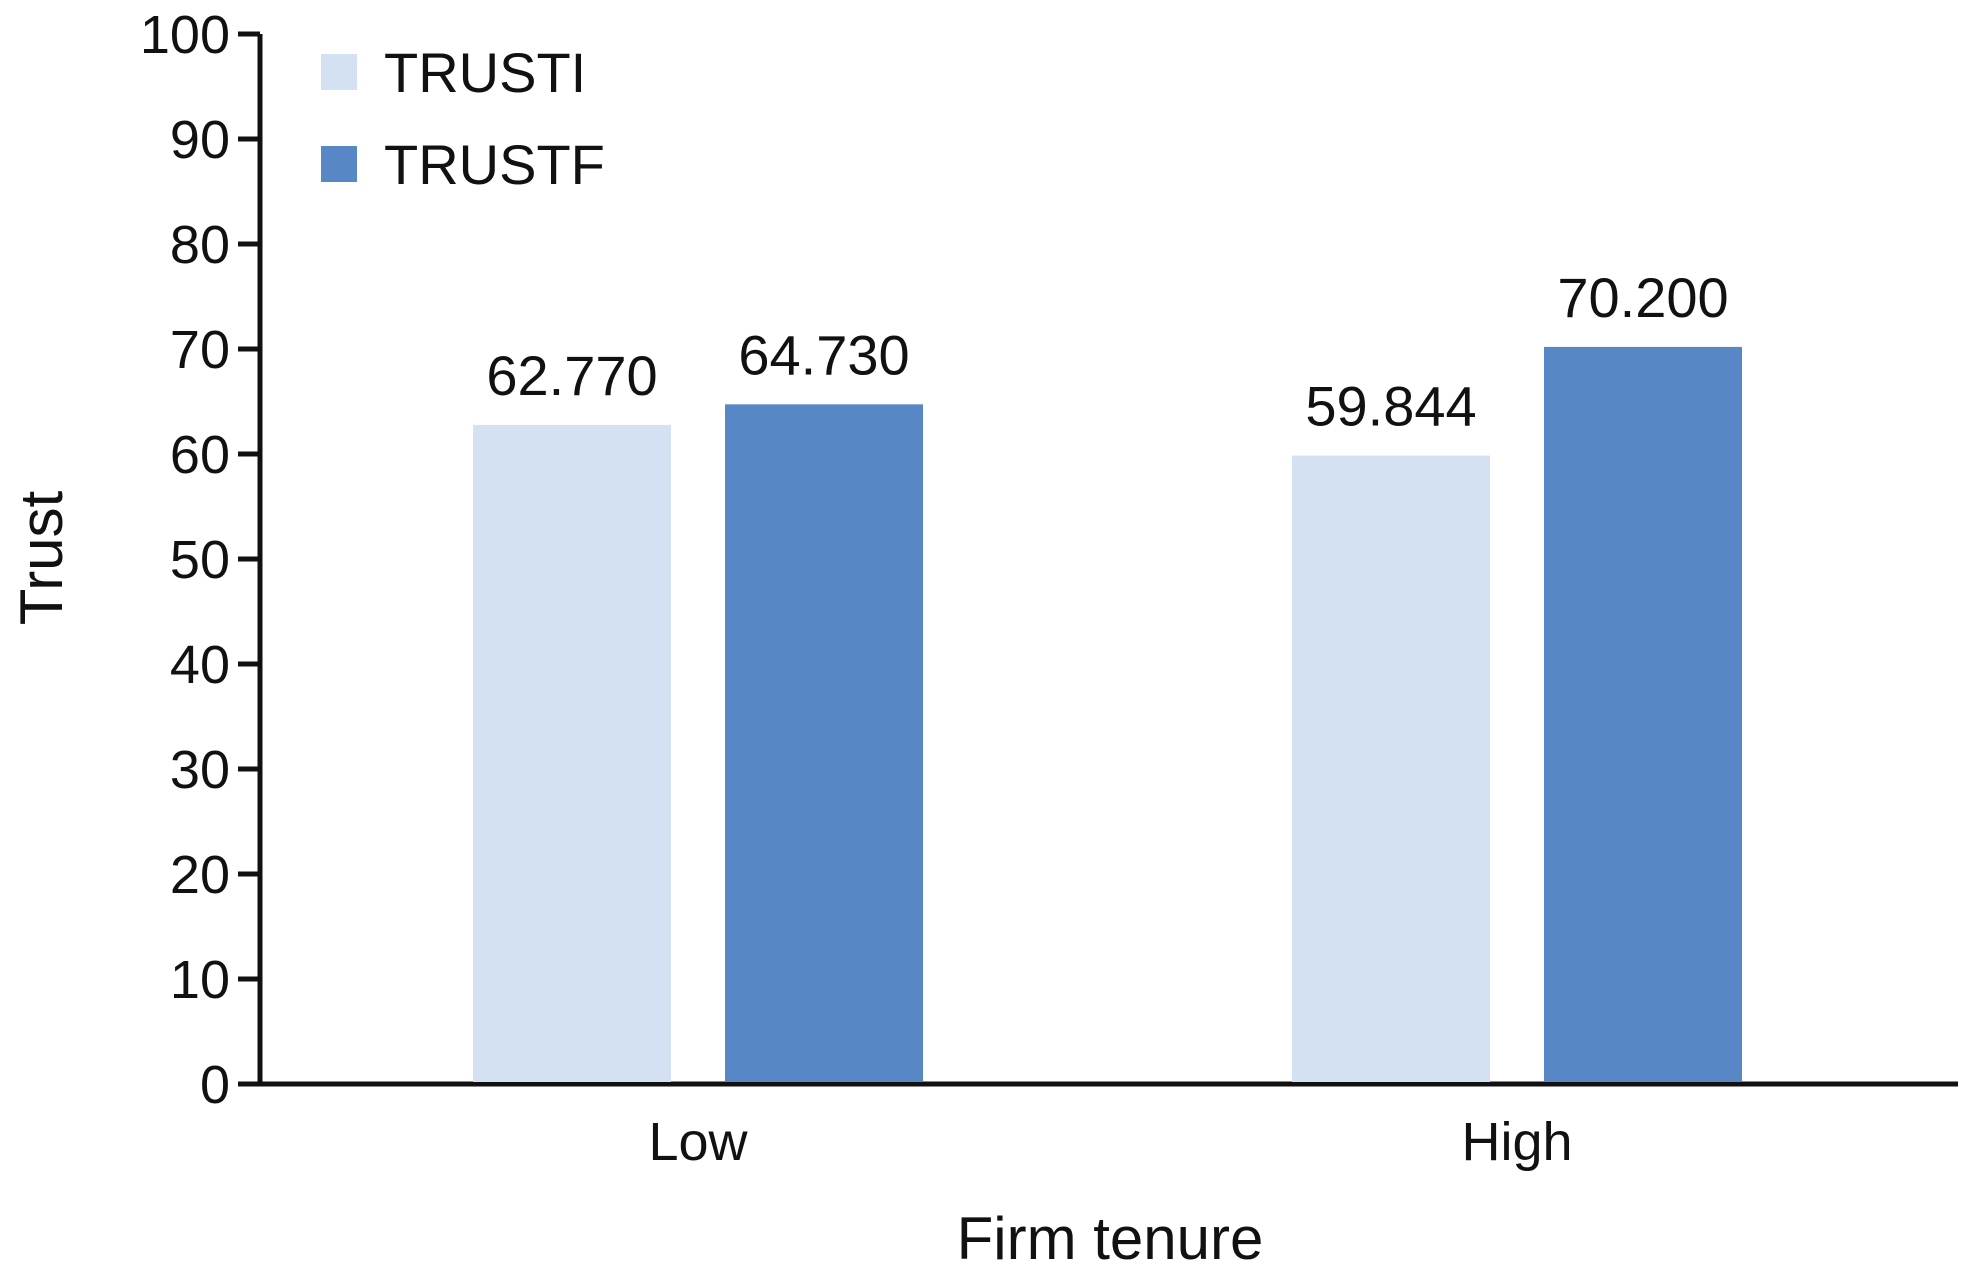 The height and width of the screenshot is (1283, 1968). What do you see at coordinates (200, 455) in the screenshot?
I see `y-tick-label: 60` at bounding box center [200, 455].